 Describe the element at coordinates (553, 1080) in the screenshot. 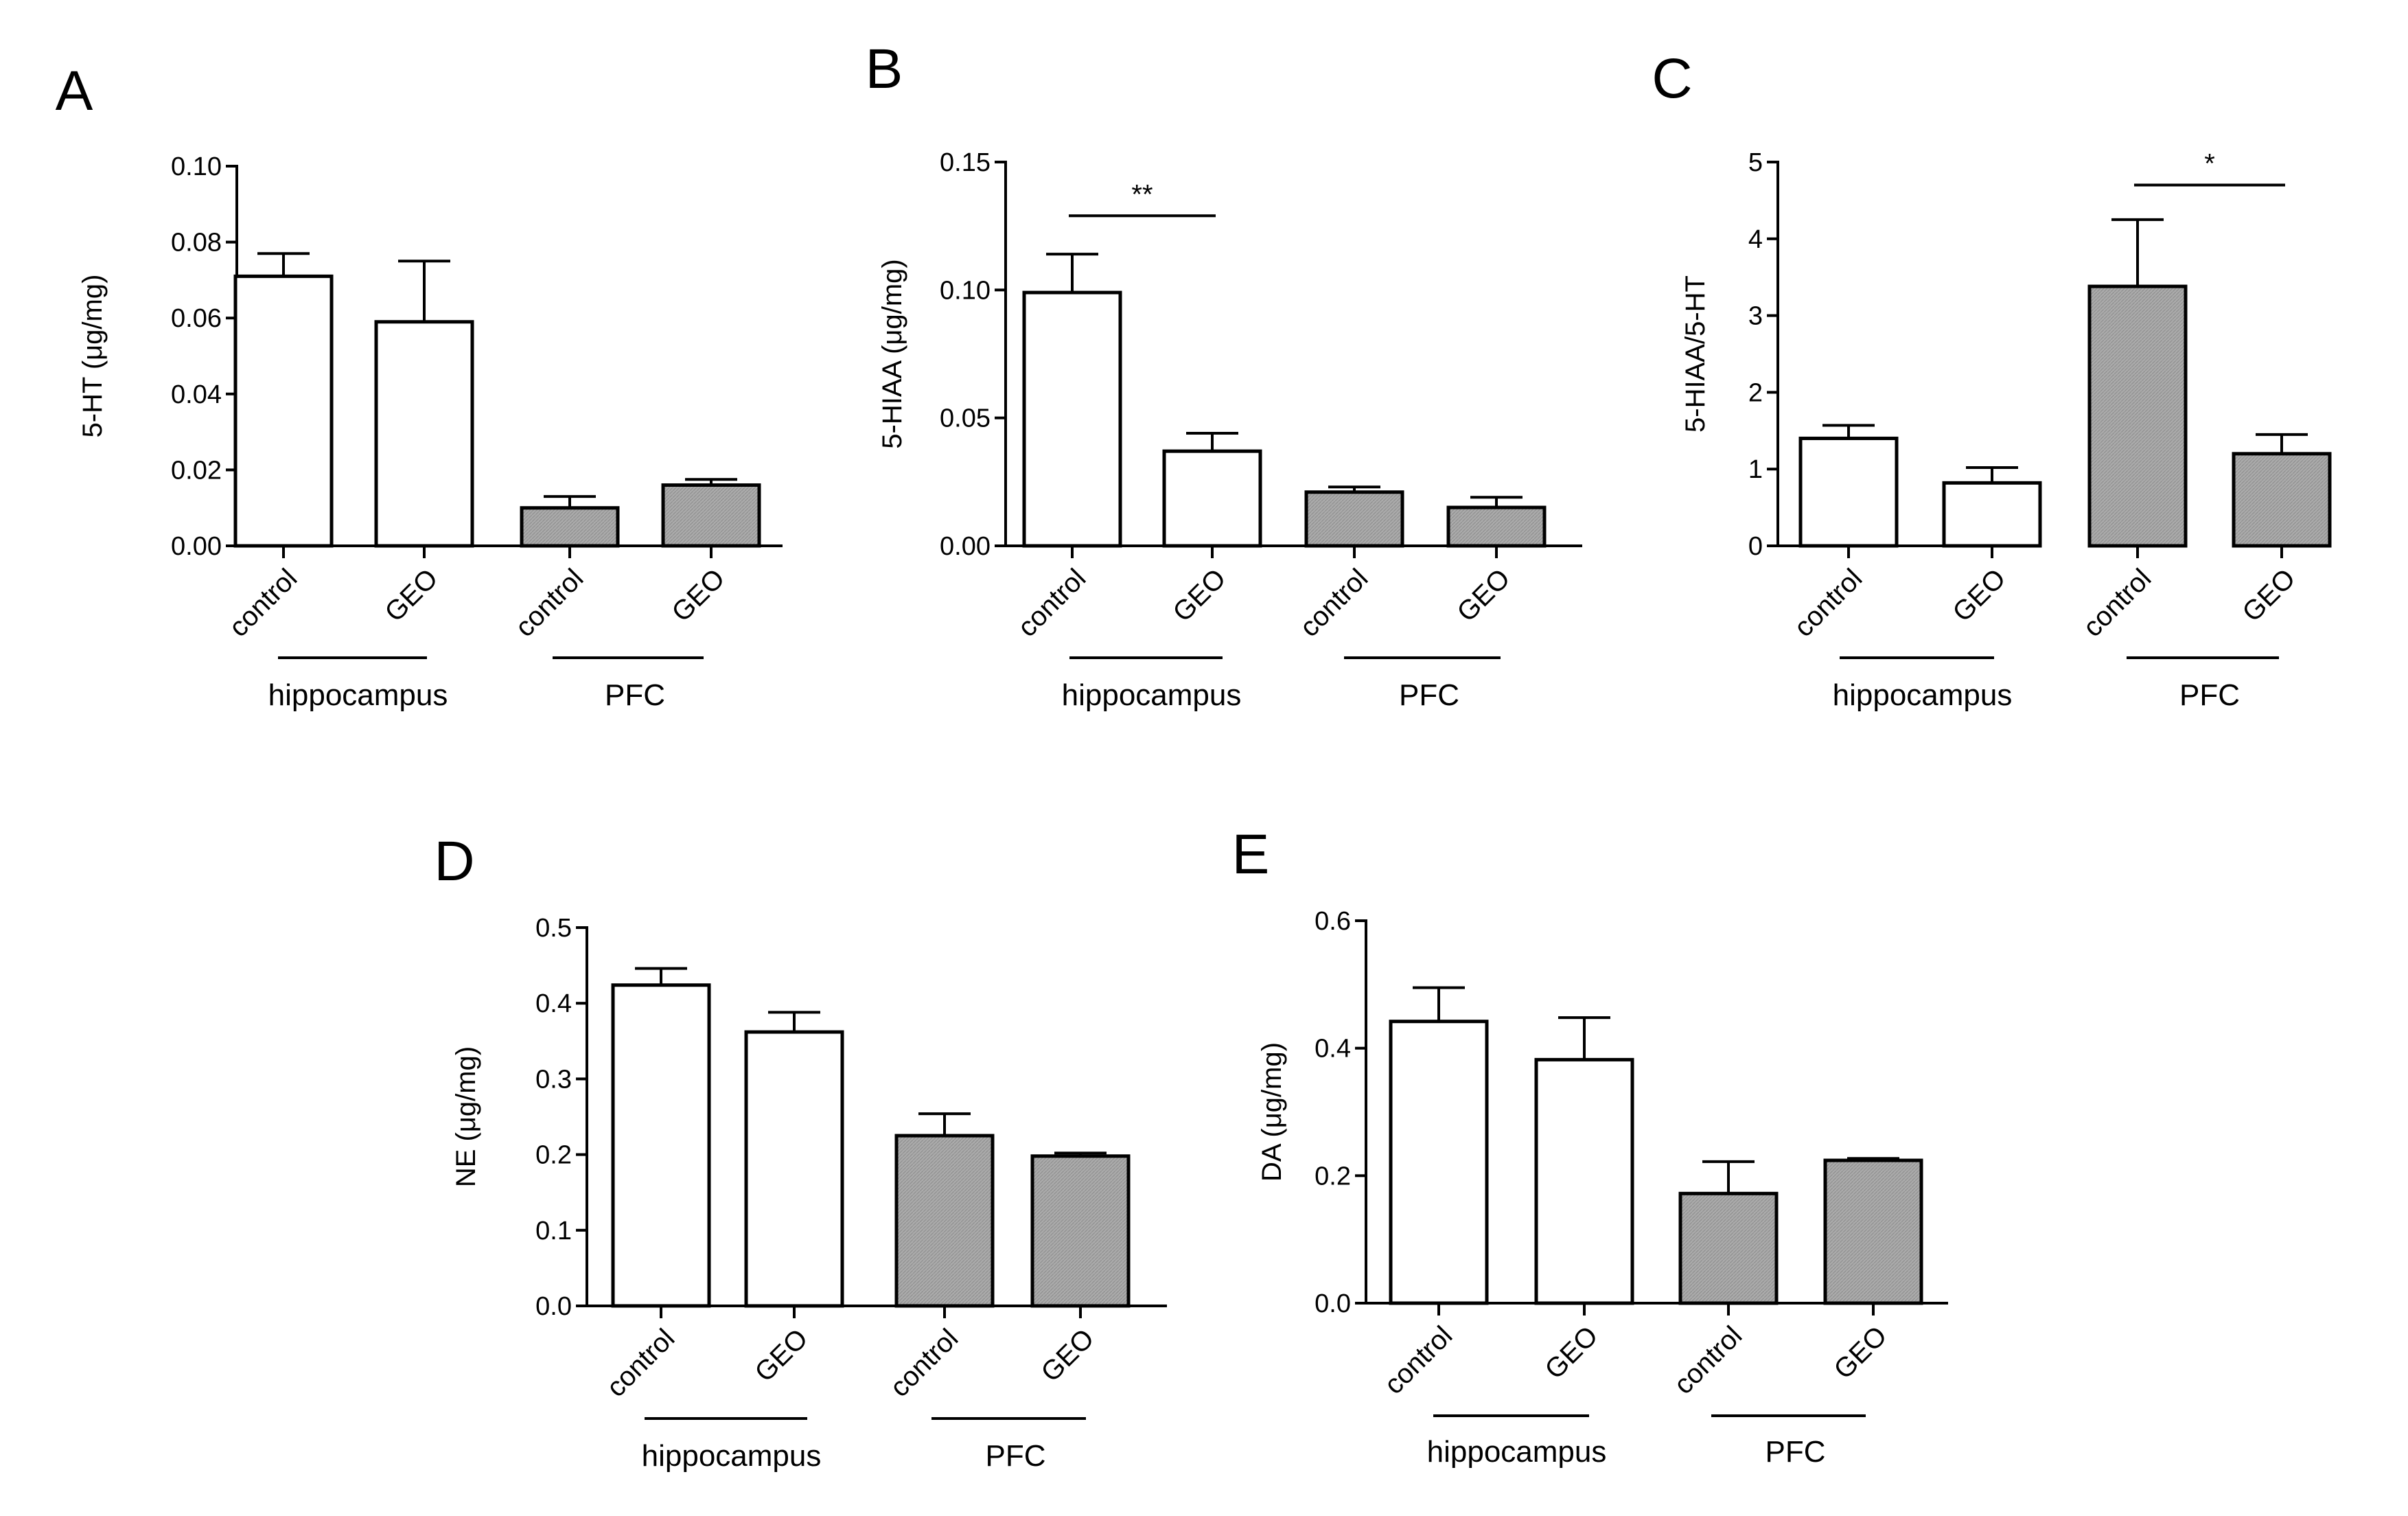

I see `y-tick-label-d: 0.3` at that location.